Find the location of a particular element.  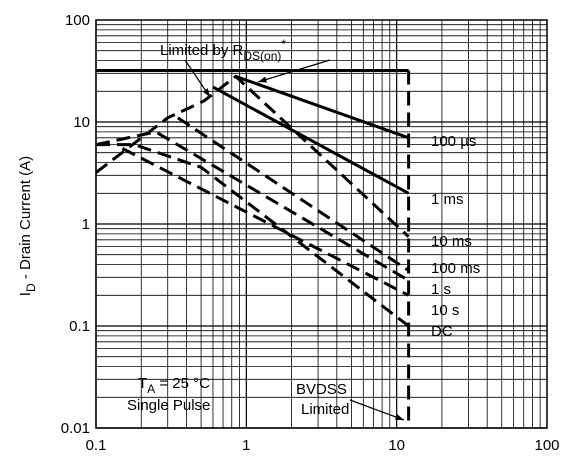

x-tick-label: 100 is located at coordinates (546, 445).